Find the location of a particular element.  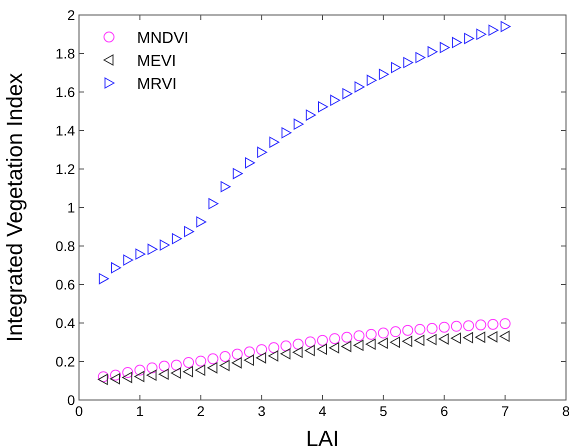

y-tick-label: 1.6 is located at coordinates (66, 92).